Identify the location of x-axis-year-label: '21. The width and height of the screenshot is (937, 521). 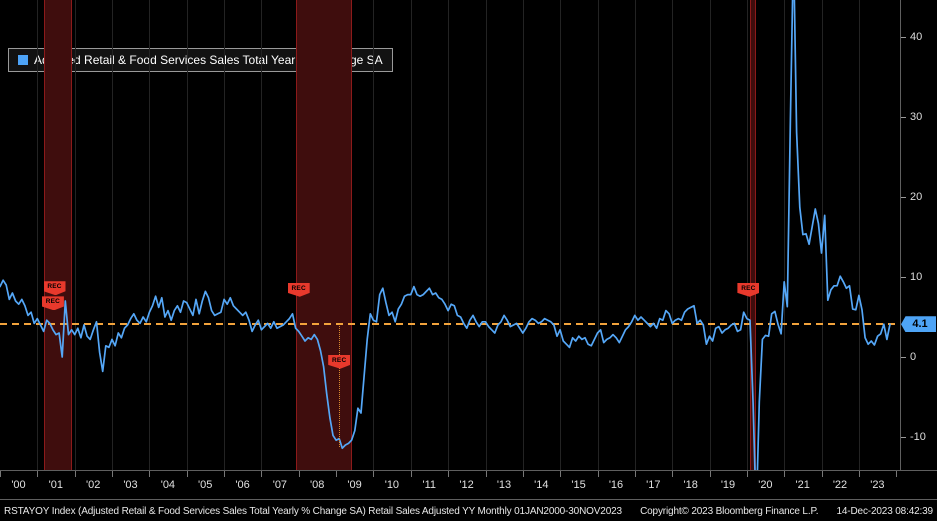
(802, 485).